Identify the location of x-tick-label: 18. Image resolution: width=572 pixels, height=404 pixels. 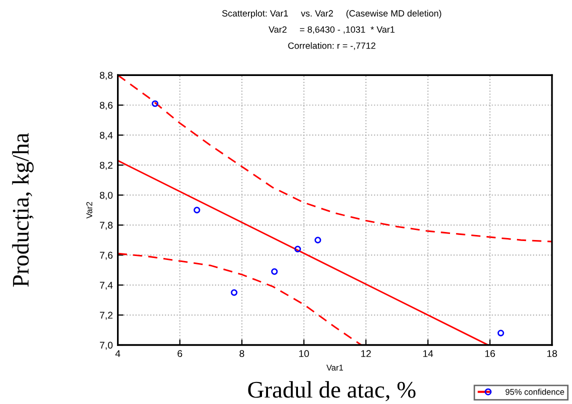
(552, 354).